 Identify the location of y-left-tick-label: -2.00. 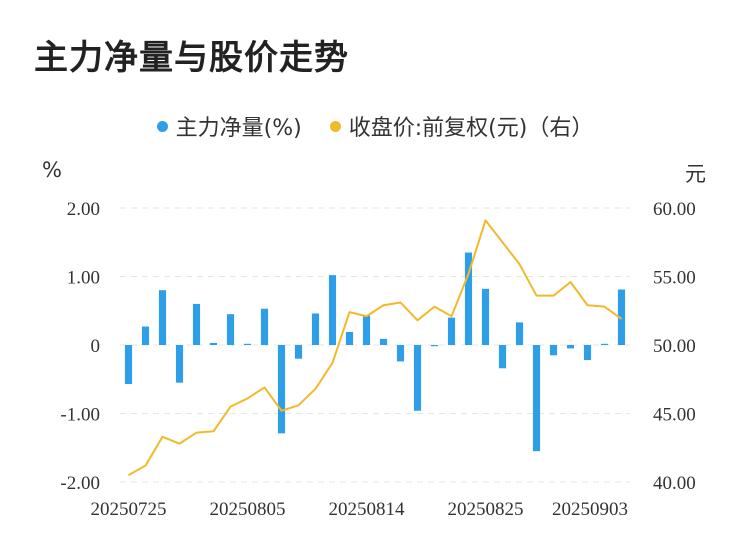
(80, 483).